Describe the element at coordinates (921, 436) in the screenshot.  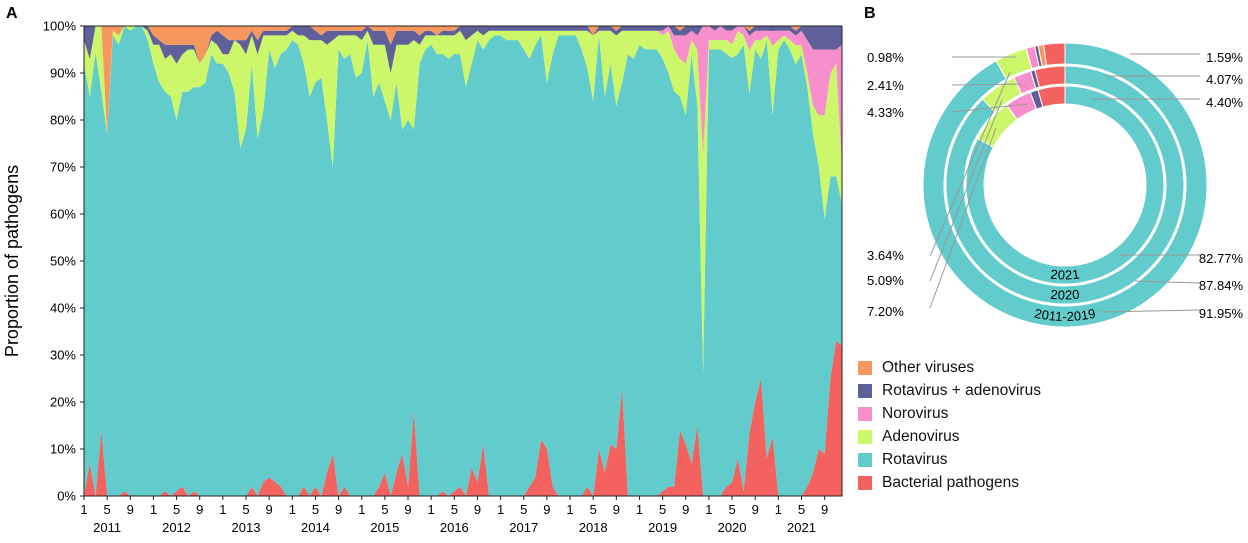
I see `legend-label: Adenovirus` at that location.